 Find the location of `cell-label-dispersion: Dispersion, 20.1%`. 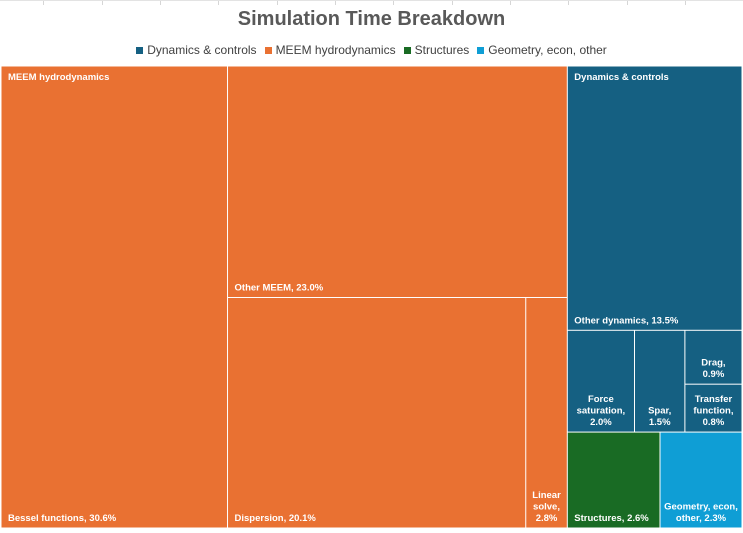

cell-label-dispersion: Dispersion, 20.1% is located at coordinates (276, 518).